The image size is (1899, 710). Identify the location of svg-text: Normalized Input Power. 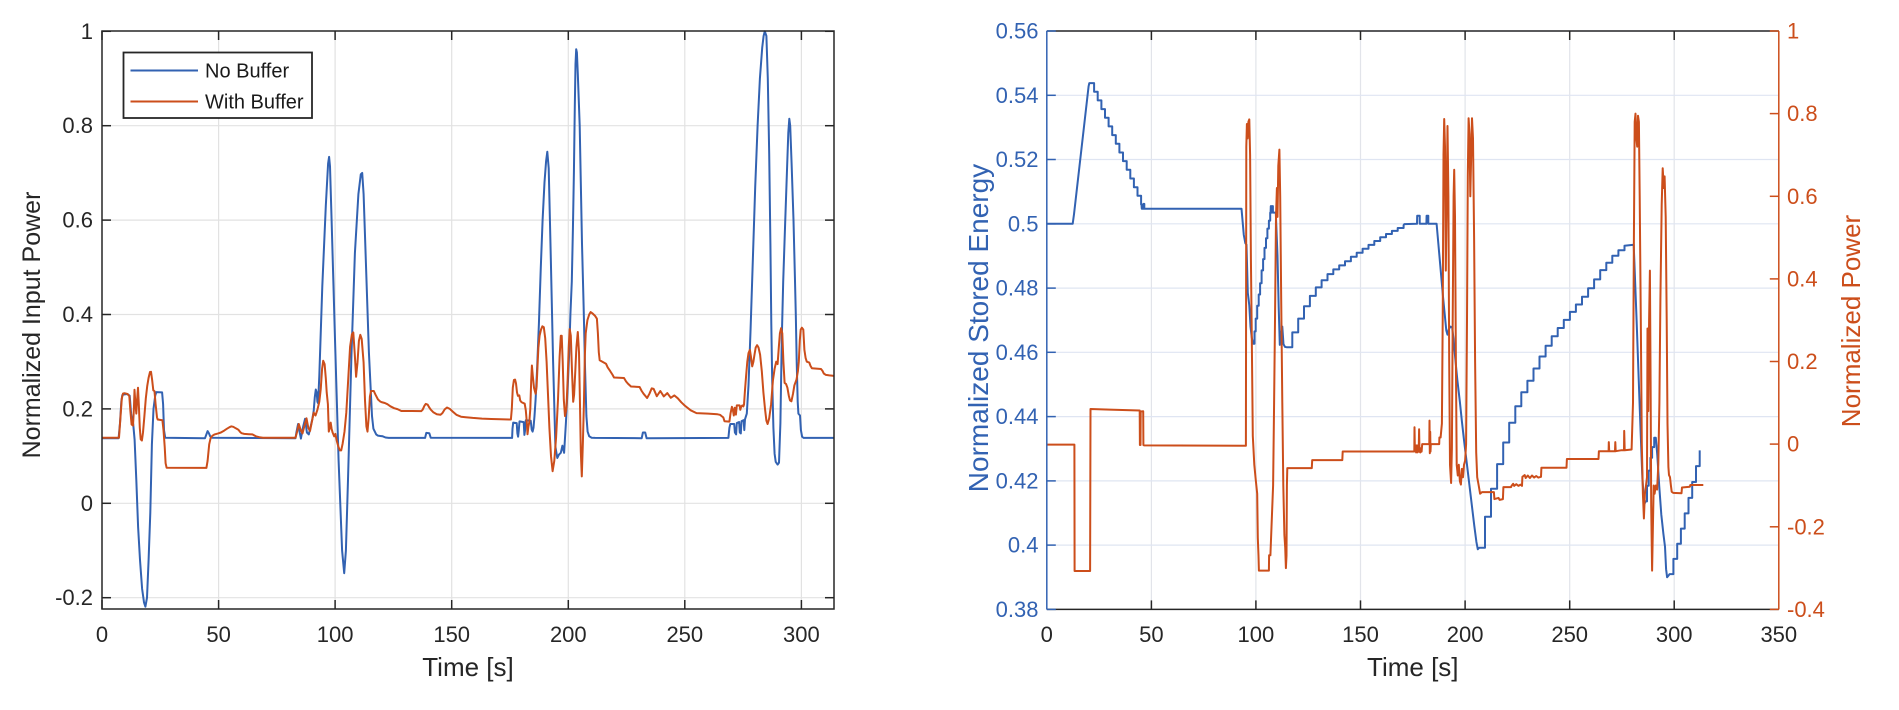
(32, 325).